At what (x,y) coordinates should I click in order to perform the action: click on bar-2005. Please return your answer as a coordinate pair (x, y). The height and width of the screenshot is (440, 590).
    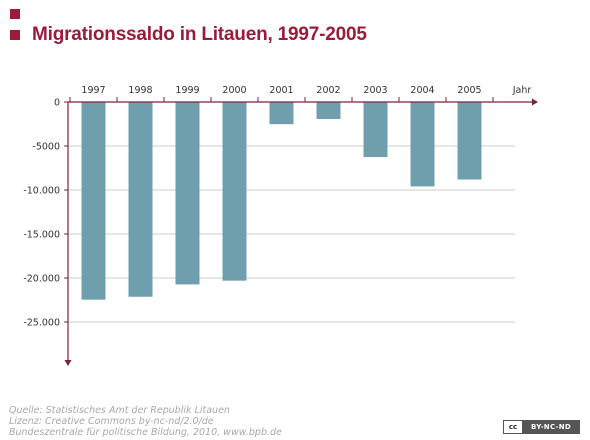
    Looking at the image, I should click on (469, 141).